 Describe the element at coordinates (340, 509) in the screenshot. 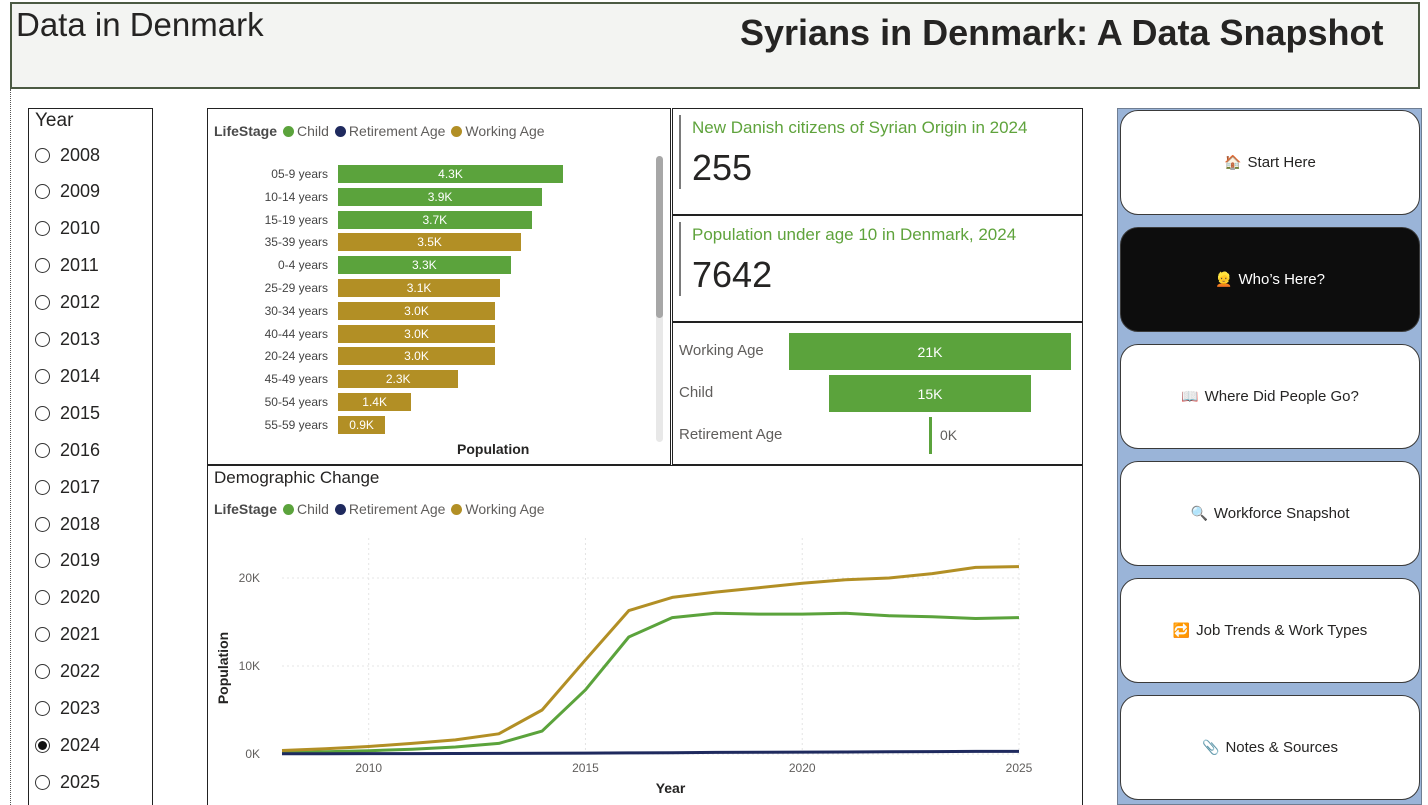

I see `legend-dot-retirement` at that location.